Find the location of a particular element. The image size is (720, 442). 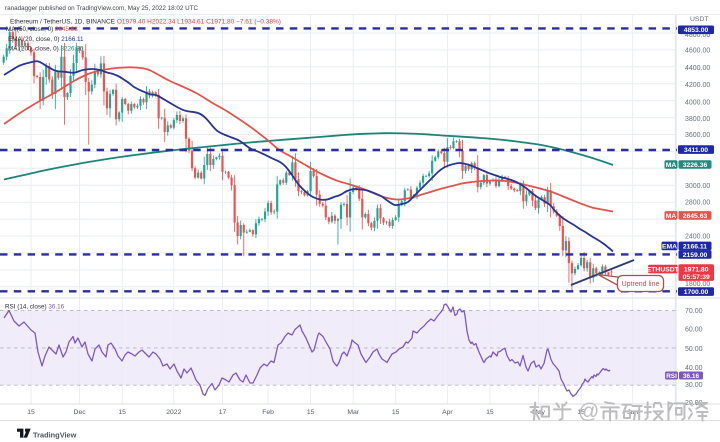

svg-text: 70.00 is located at coordinates (694, 311).